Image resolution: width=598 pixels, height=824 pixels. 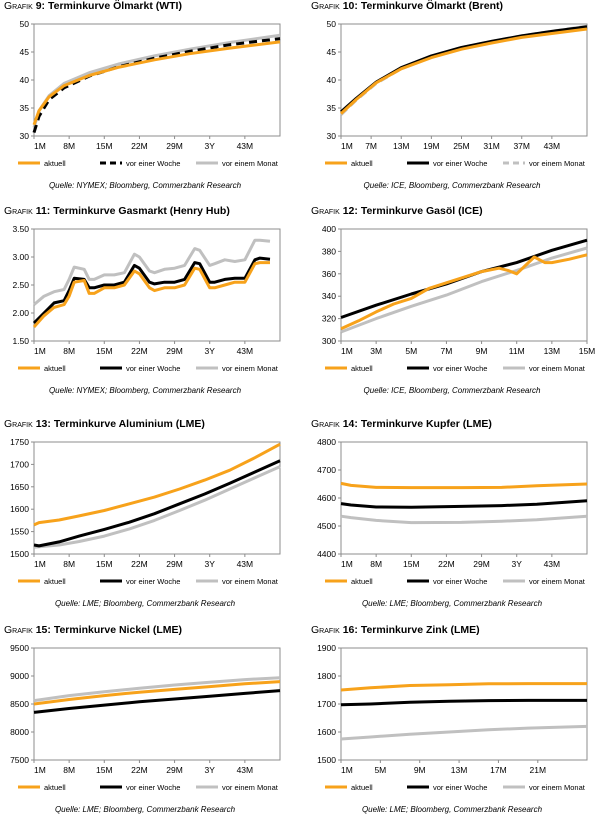 I want to click on x-tick-label: 25M, so click(x=461, y=146).